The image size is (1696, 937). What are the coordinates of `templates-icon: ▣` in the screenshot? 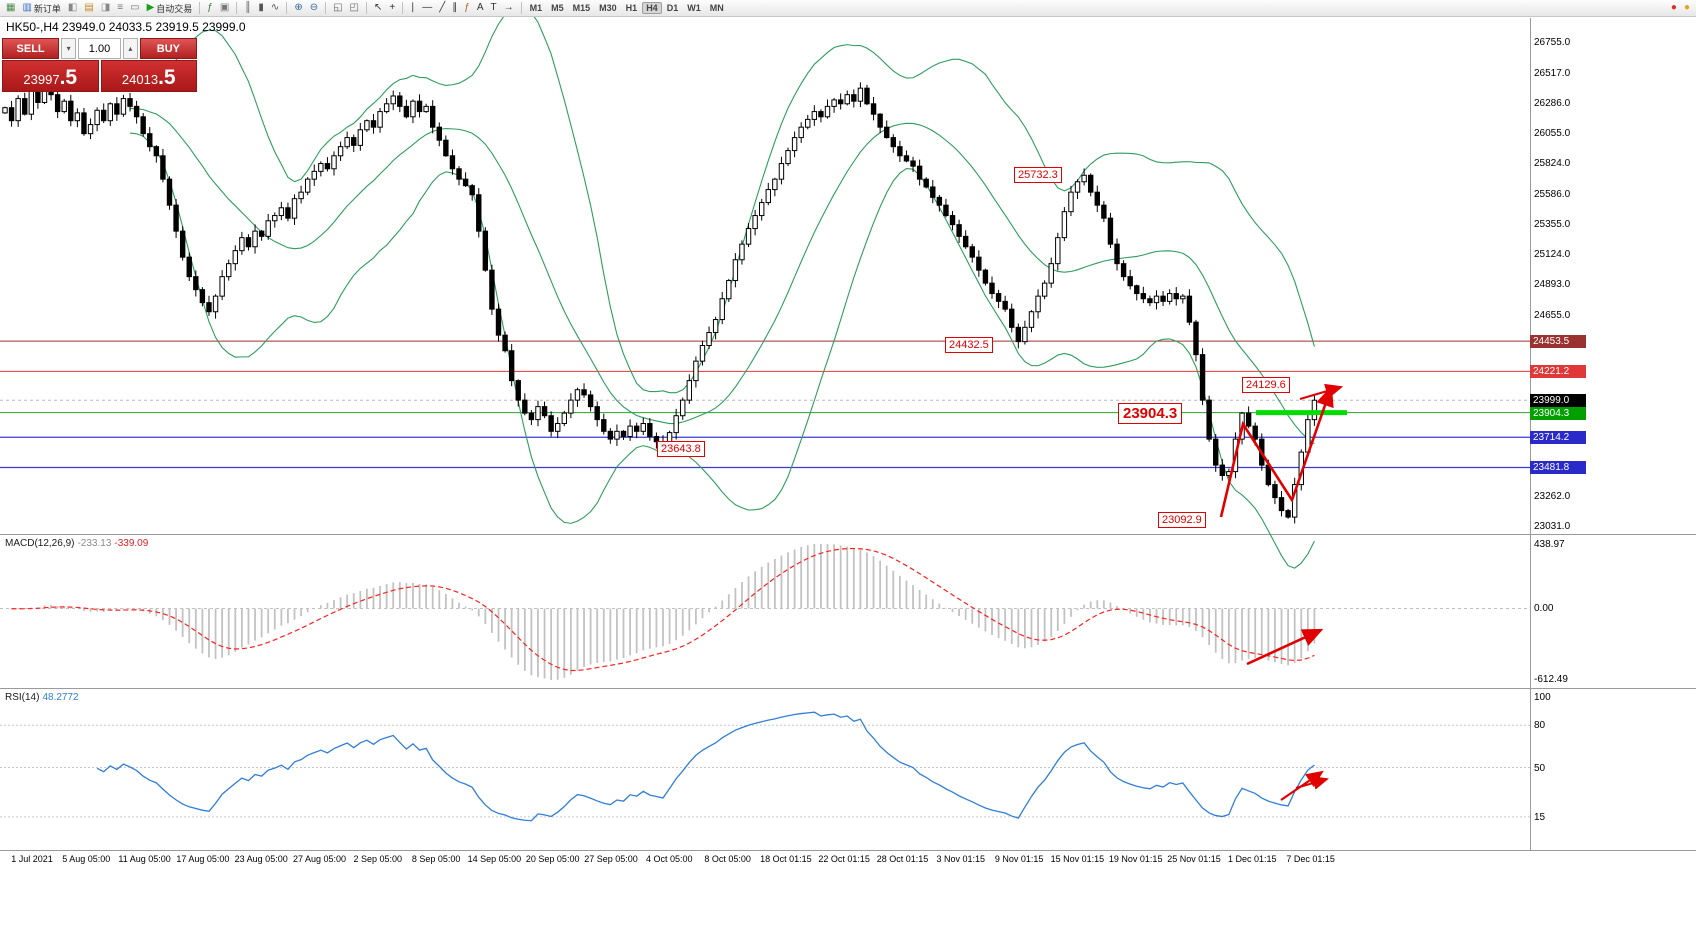 It's located at (224, 8).